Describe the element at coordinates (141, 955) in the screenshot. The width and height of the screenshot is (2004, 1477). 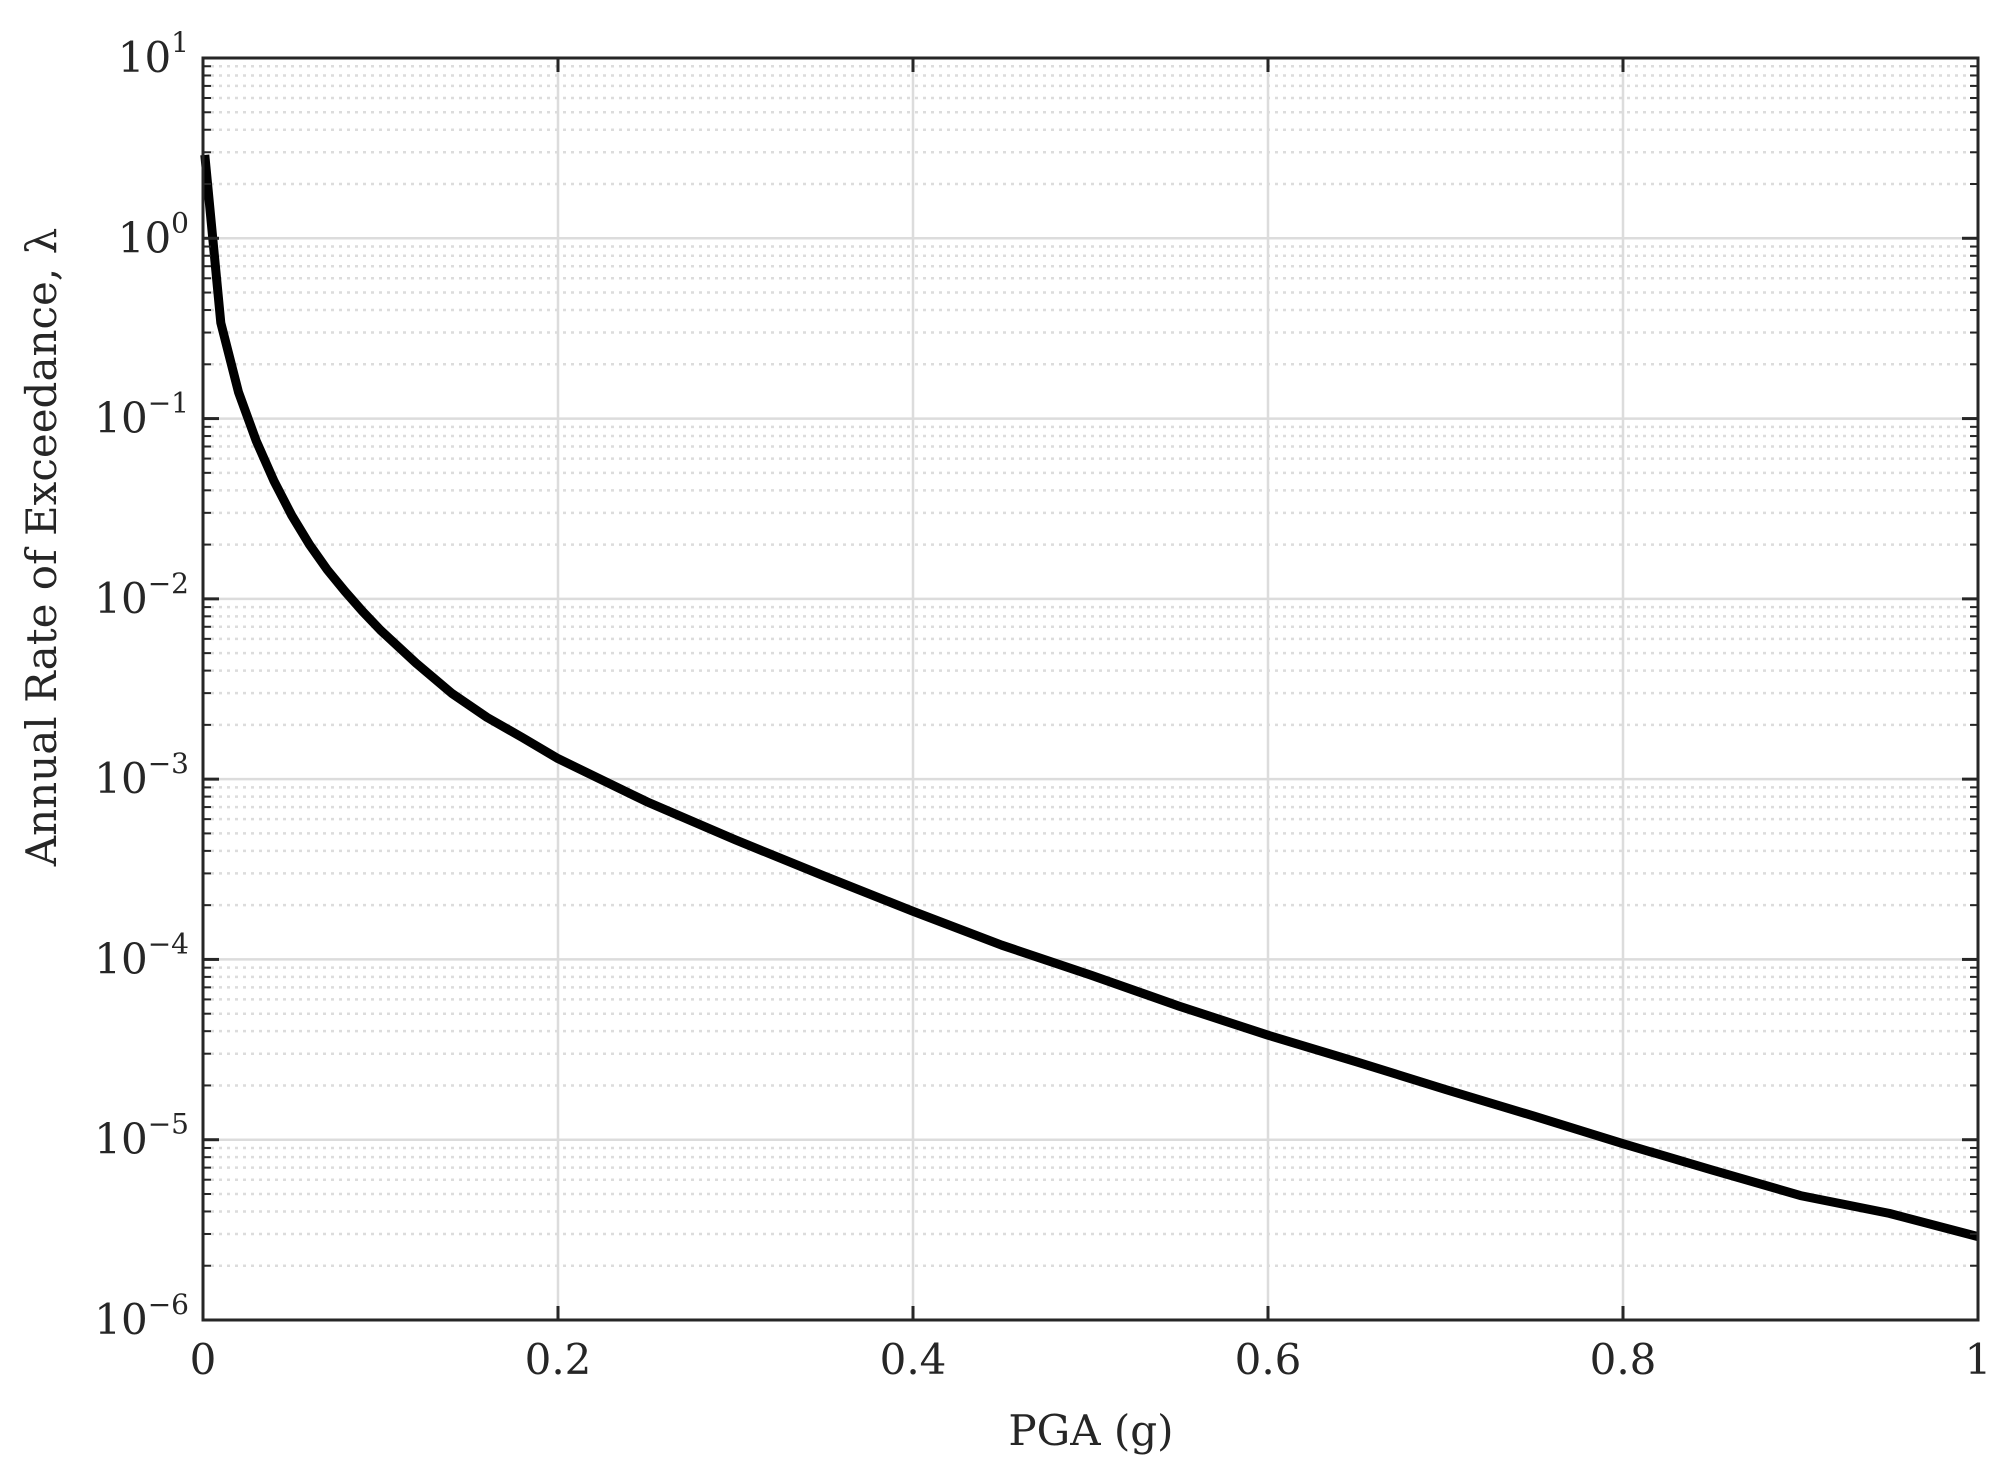
I see `y-tick-label: 10⁻⁴` at that location.